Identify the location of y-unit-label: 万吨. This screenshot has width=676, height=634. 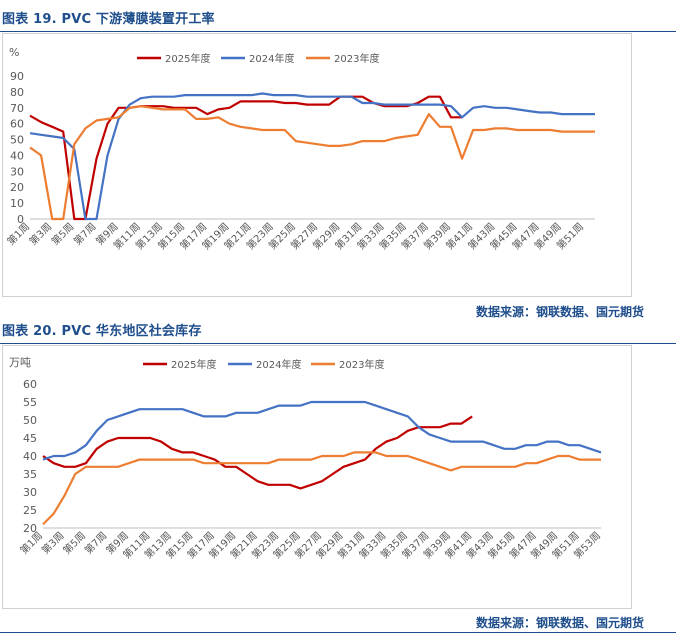
(20, 362).